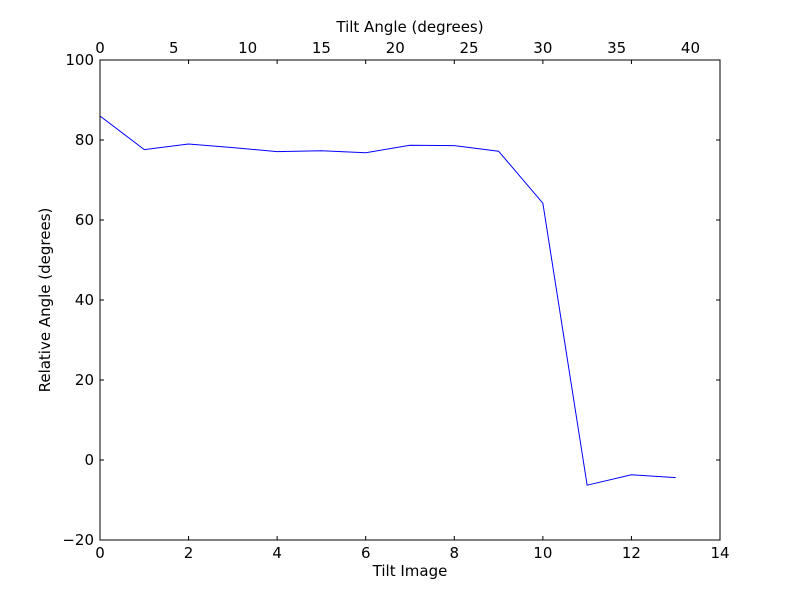  What do you see at coordinates (84, 220) in the screenshot?
I see `y-tick-label: 60` at bounding box center [84, 220].